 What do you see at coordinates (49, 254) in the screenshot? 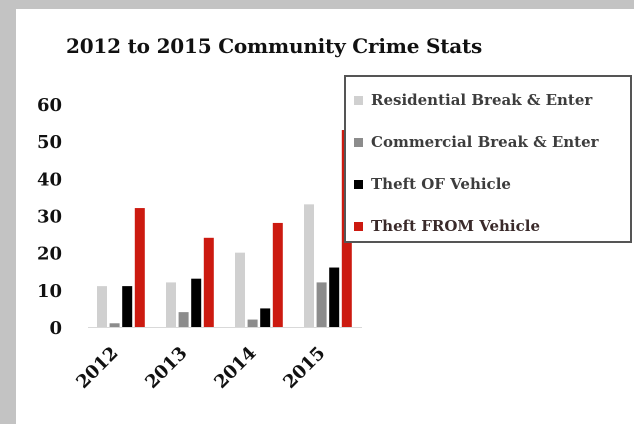
I see `y-tick-label: 20` at bounding box center [49, 254].